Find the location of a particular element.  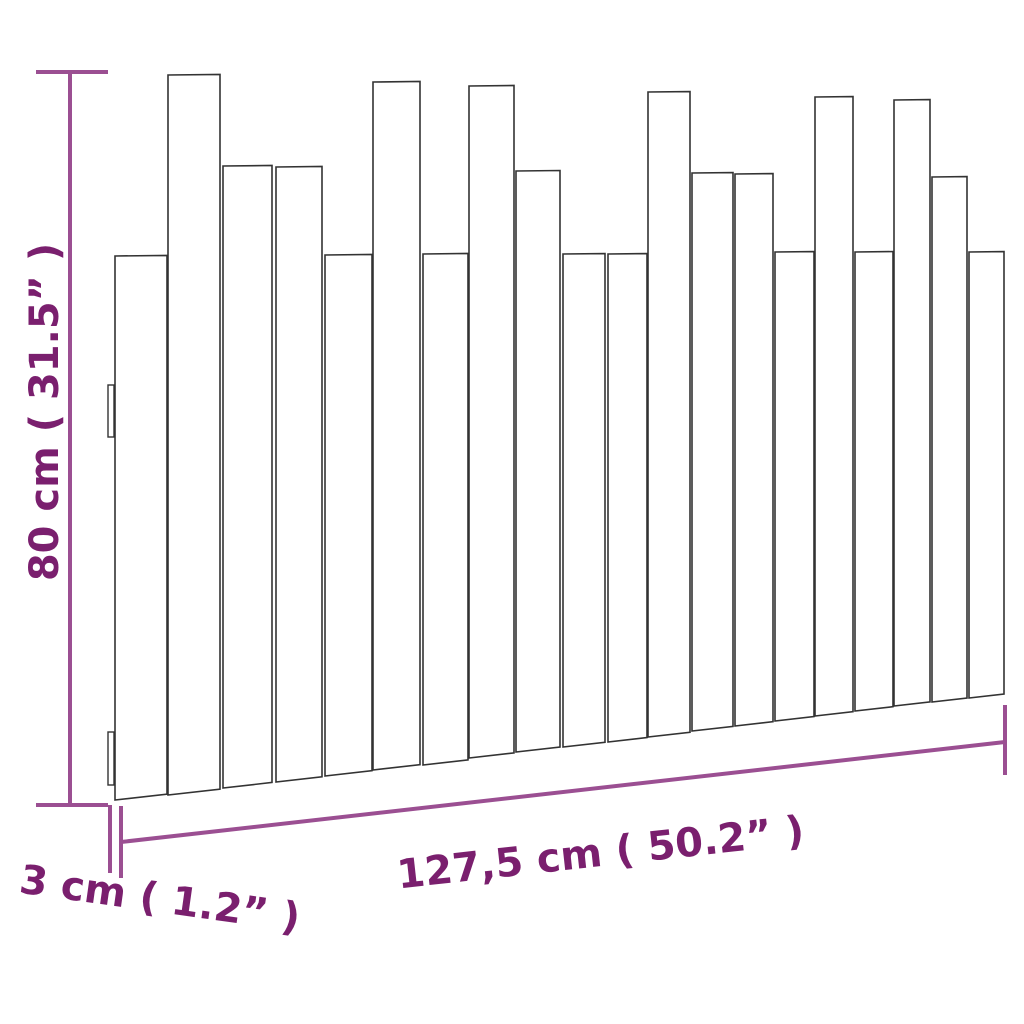

width-label: 127,5 cm ( 50.2” ) is located at coordinates (601, 853).